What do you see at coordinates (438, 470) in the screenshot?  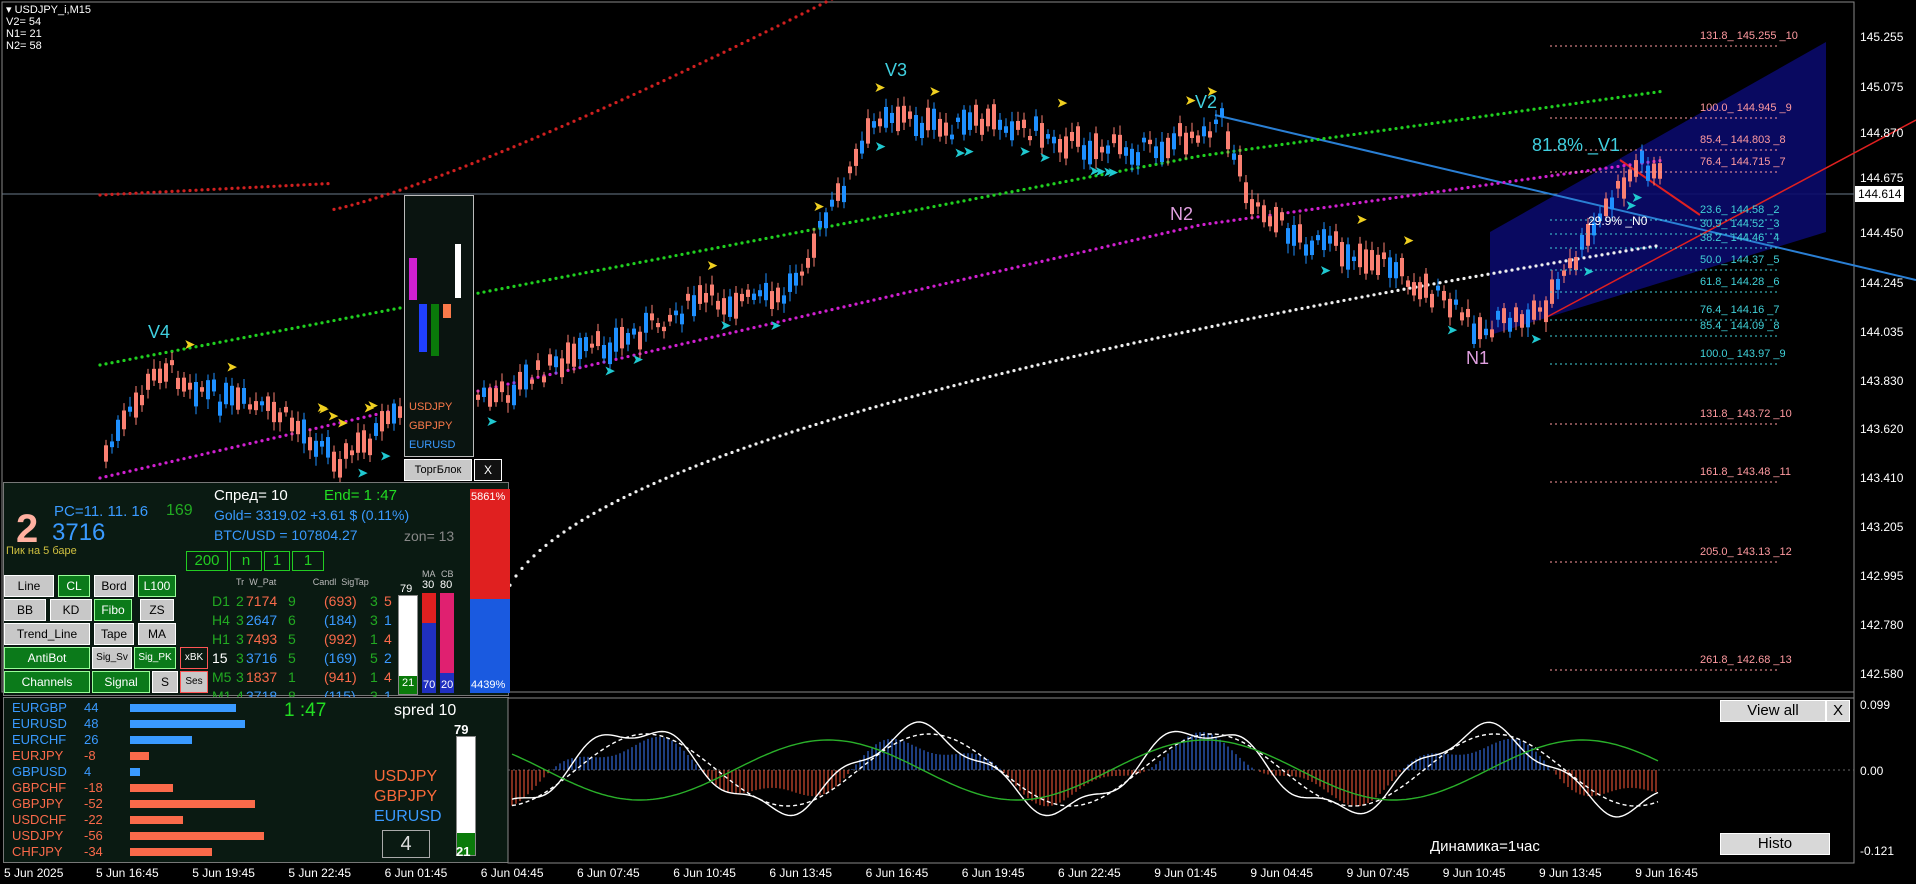 I see `torg-block-button: ТоргБлок` at bounding box center [438, 470].